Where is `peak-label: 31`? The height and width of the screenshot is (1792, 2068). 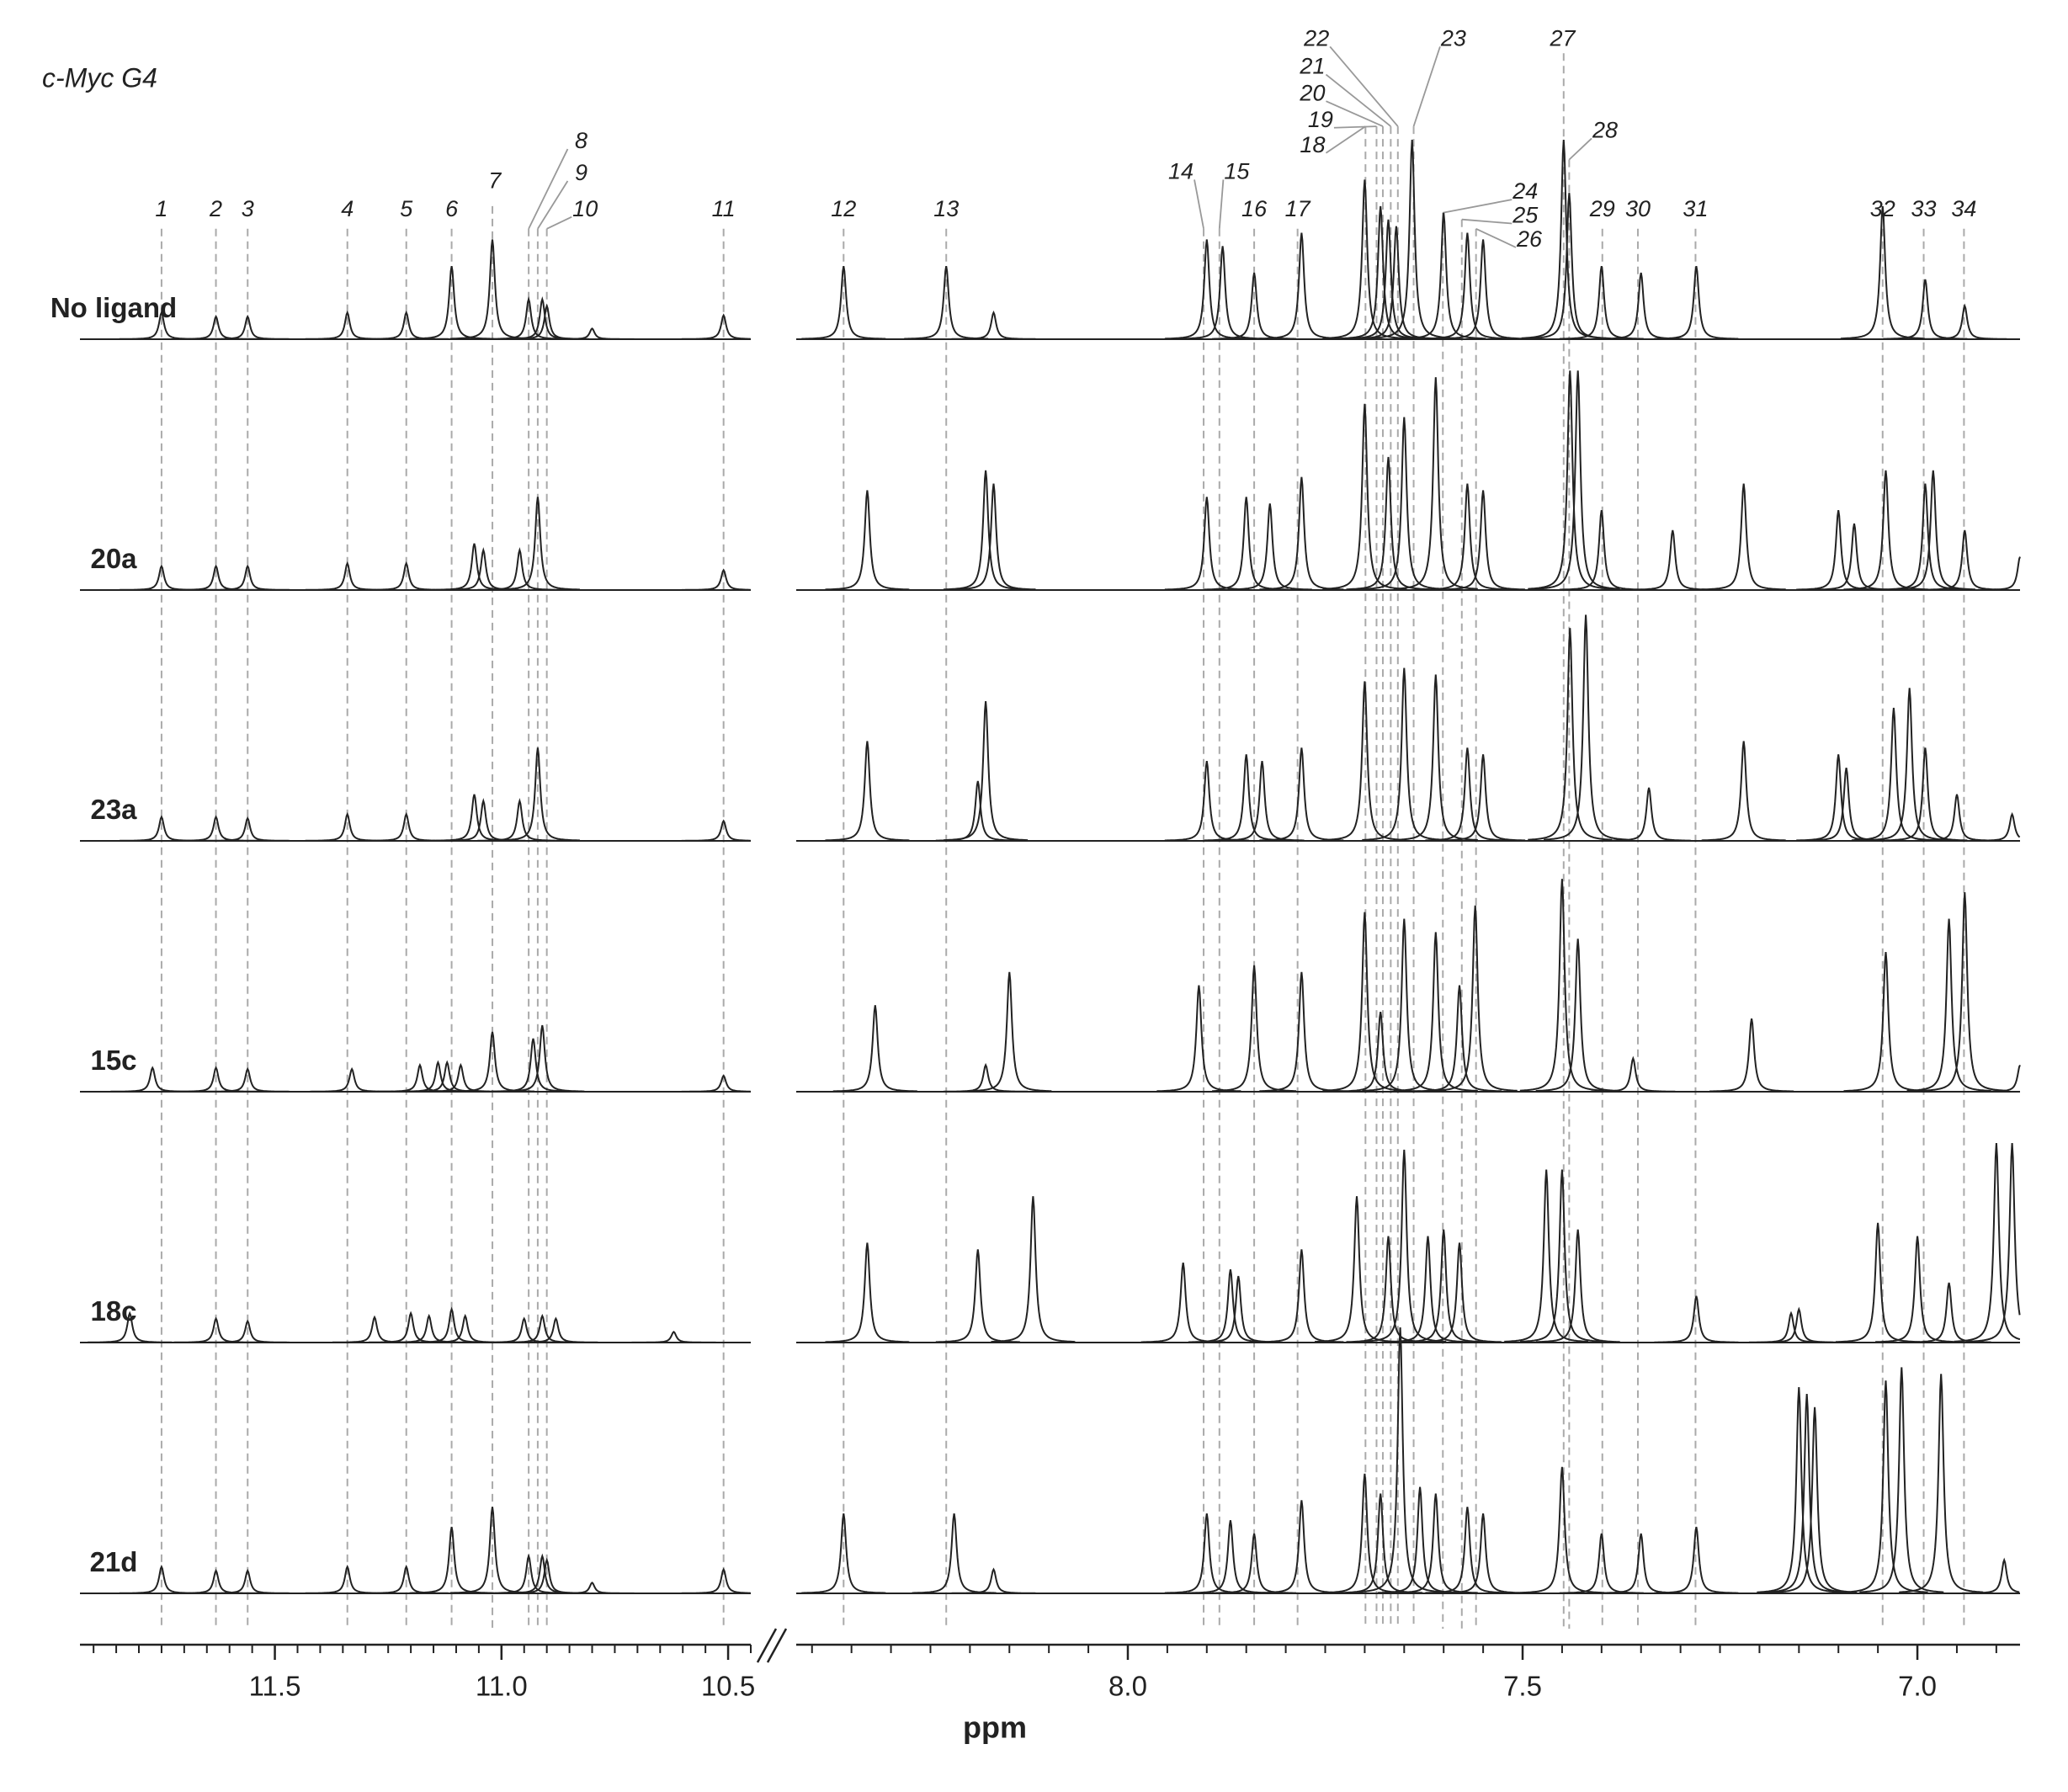
peak-label: 31 is located at coordinates (1695, 208).